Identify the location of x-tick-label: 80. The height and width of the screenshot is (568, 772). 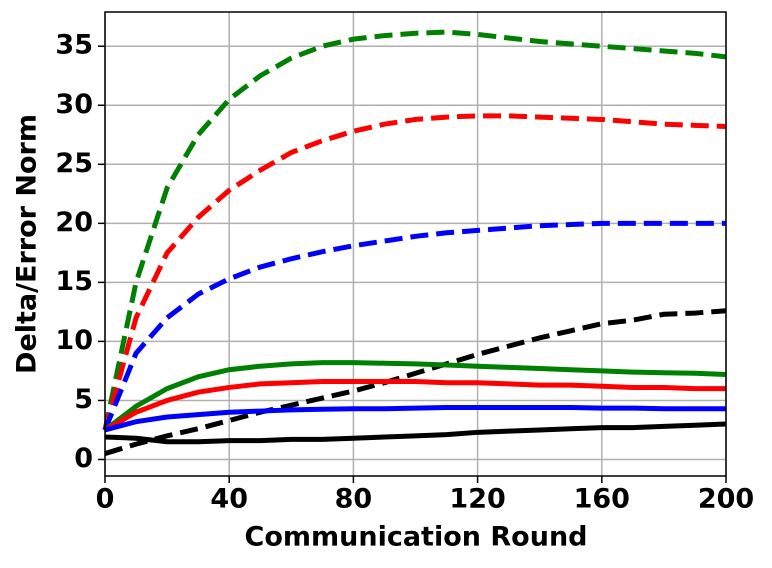
(354, 499).